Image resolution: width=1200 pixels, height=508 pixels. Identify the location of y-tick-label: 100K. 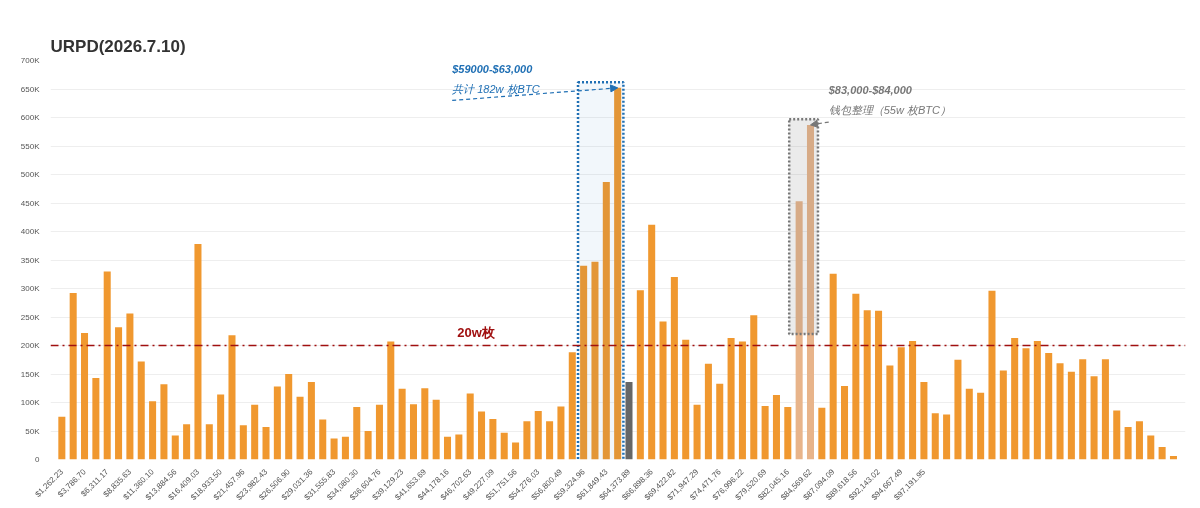
(30, 402).